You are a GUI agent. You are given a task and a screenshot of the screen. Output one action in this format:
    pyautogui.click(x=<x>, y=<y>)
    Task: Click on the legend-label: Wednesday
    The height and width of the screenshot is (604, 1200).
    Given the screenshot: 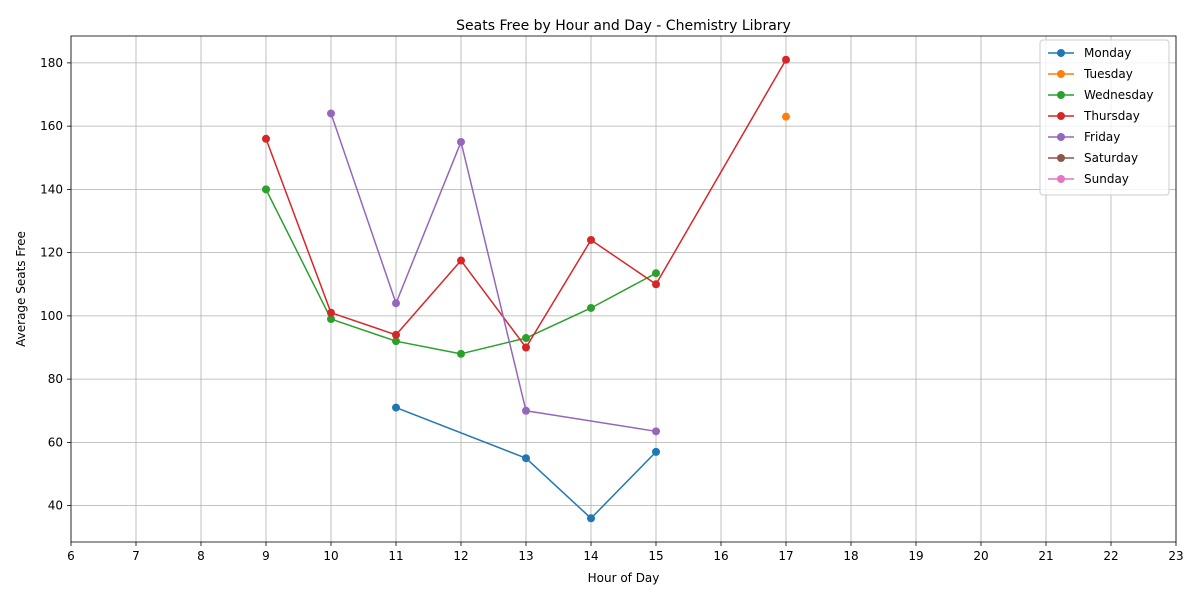 What is the action you would take?
    pyautogui.click(x=1118, y=95)
    